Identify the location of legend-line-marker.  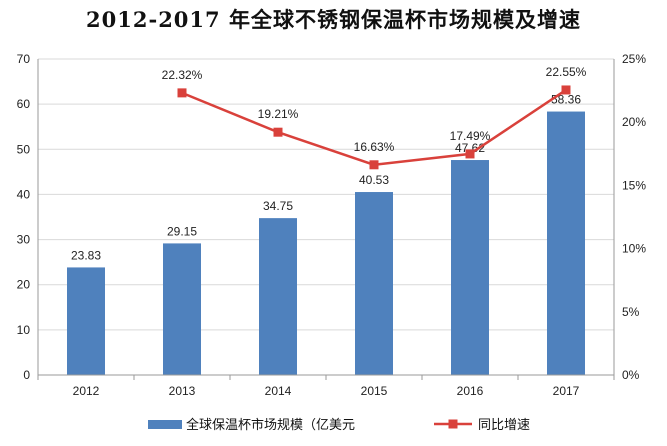
(453, 424).